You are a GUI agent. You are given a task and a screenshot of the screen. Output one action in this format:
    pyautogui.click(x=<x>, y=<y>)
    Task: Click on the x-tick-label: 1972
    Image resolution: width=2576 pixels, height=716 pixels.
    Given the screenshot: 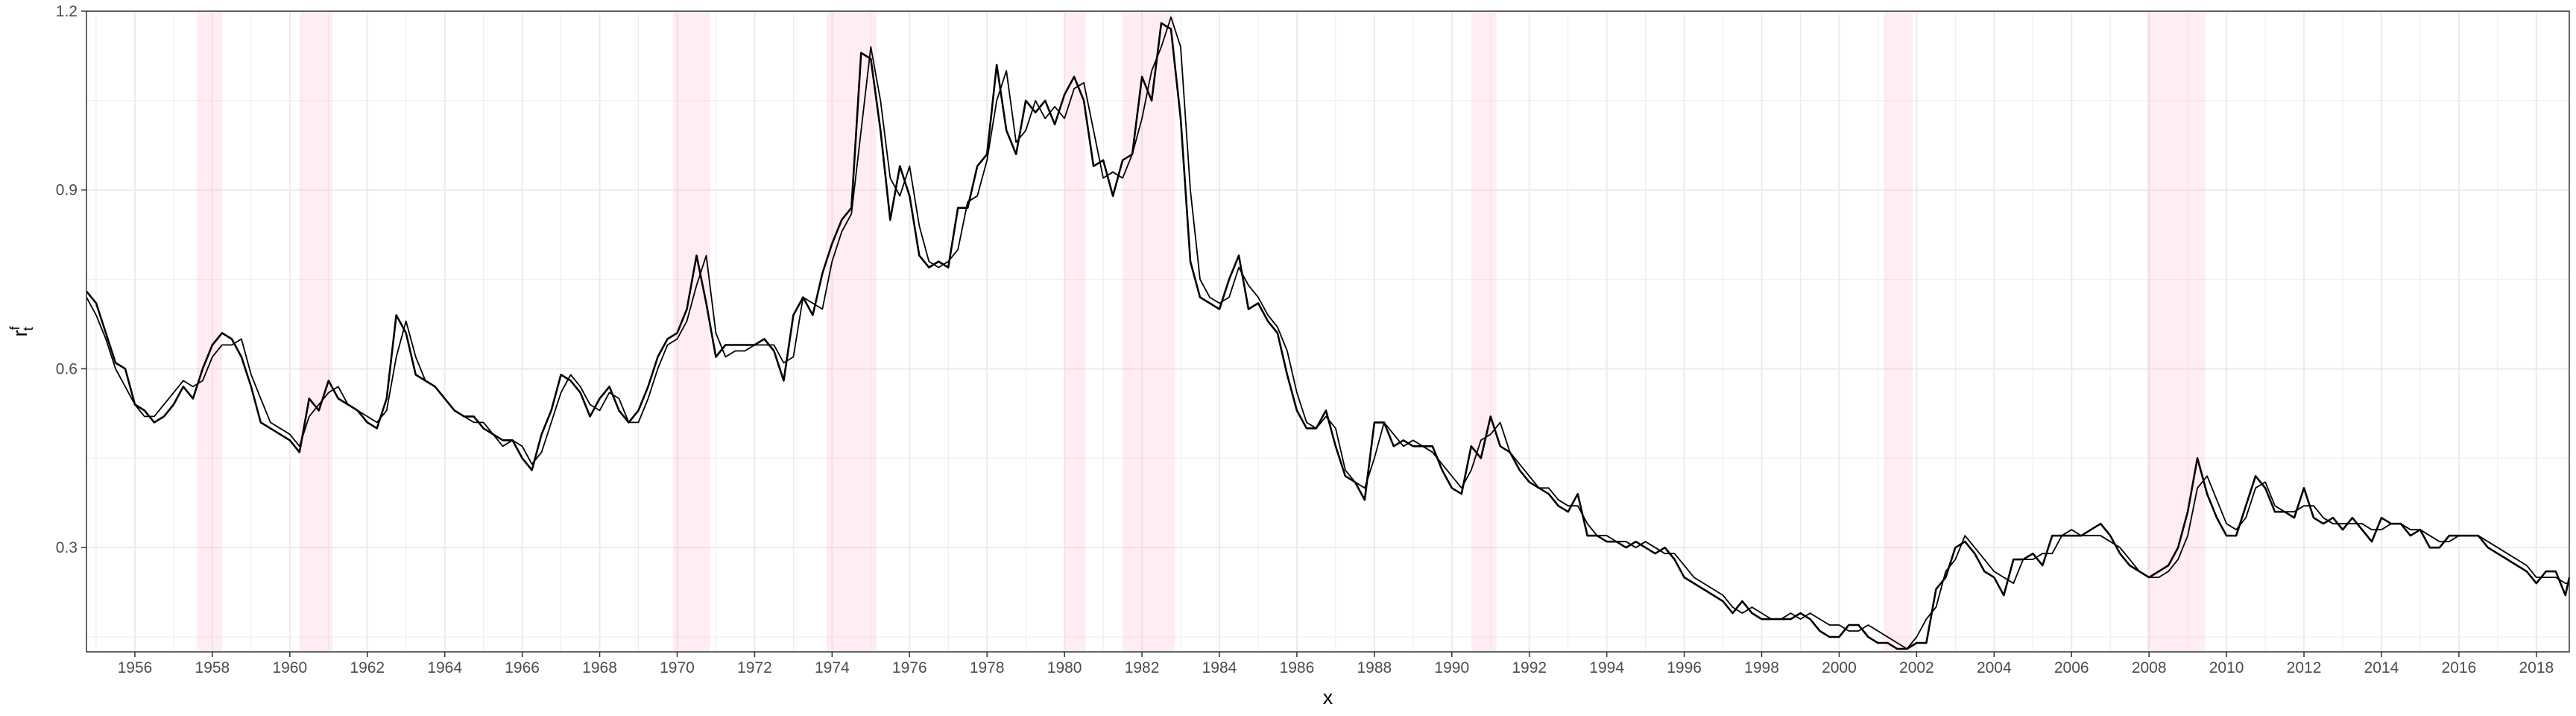 What is the action you would take?
    pyautogui.click(x=754, y=667)
    